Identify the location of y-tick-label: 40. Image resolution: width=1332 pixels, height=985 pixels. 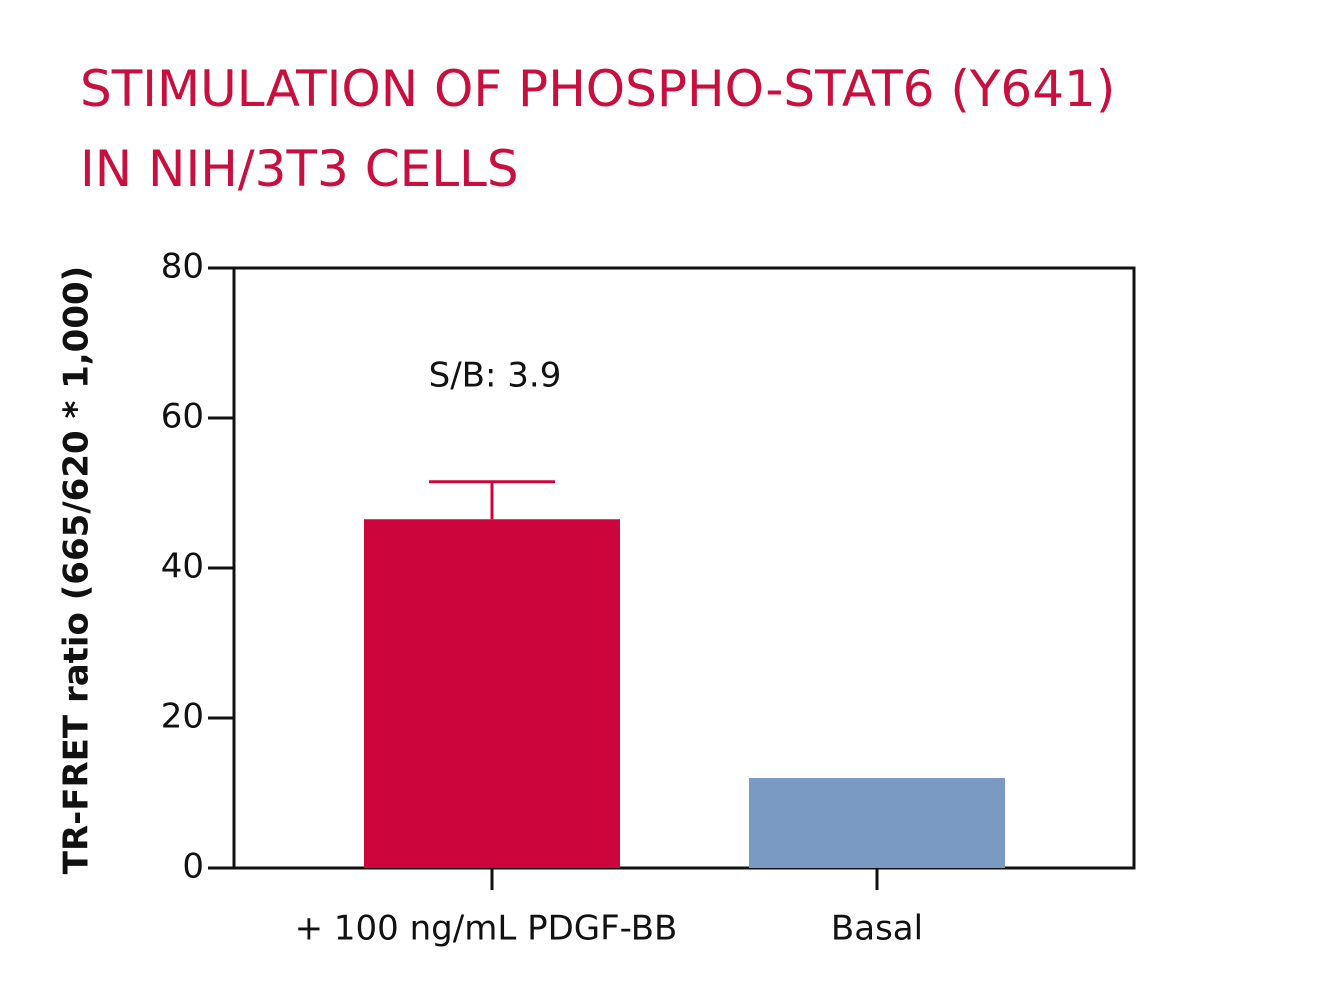
(182, 567).